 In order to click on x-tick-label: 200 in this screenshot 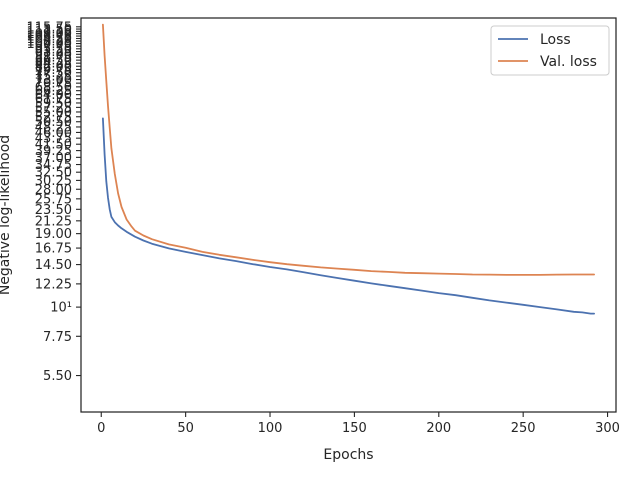, I will do `click(438, 428)`.